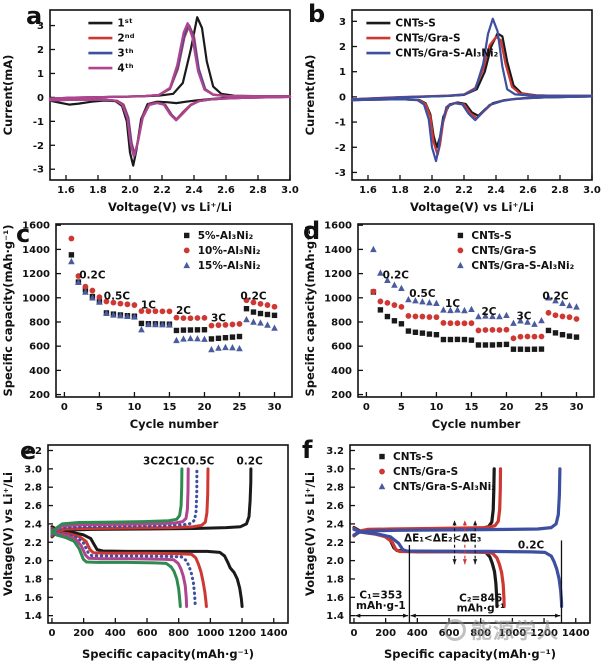 This screenshot has height=665, width=605. Describe the element at coordinates (335, 616) in the screenshot. I see `svg-text: 1.4` at that location.